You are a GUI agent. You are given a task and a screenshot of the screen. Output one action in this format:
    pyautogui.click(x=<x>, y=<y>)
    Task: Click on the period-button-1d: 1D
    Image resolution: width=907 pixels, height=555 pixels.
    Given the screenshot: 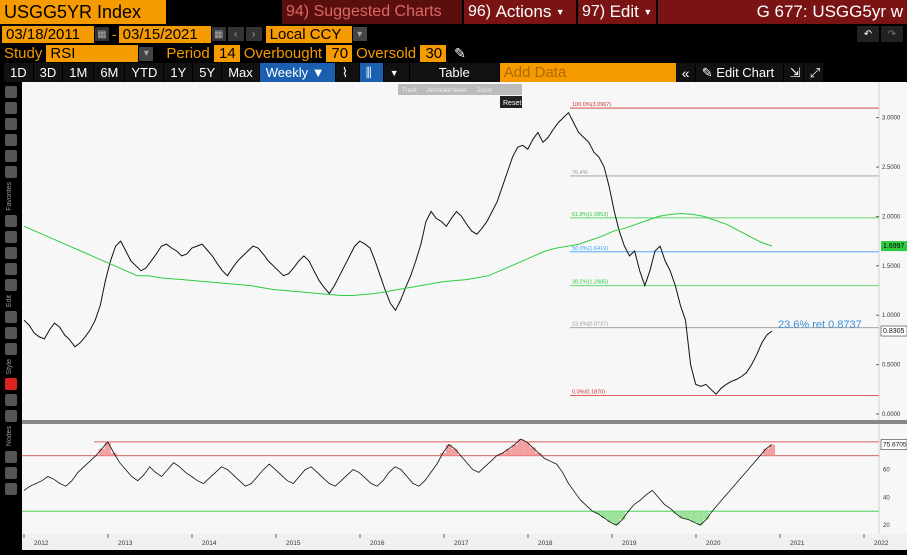 What is the action you would take?
    pyautogui.click(x=19, y=72)
    